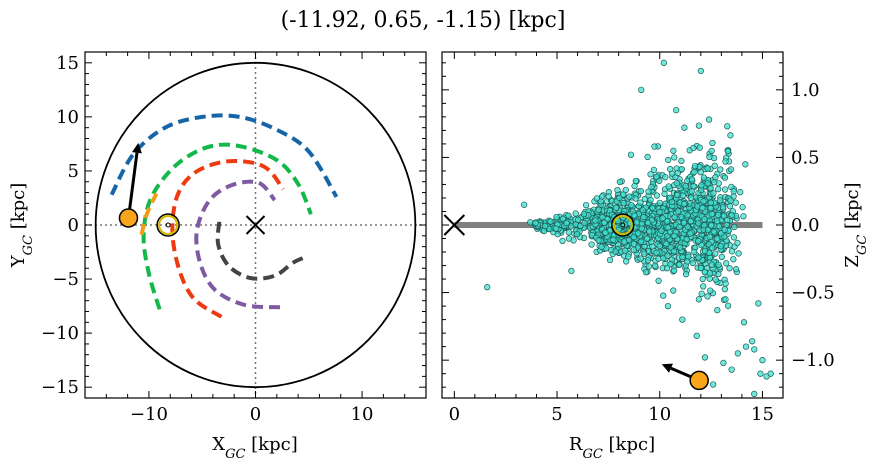 The width and height of the screenshot is (874, 464). Describe the element at coordinates (699, 380) in the screenshot. I see `object-marker` at that location.